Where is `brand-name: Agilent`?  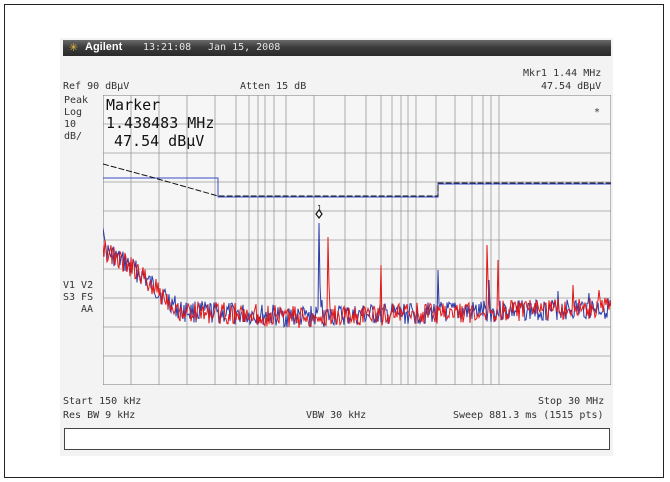 brand-name: Agilent is located at coordinates (104, 47).